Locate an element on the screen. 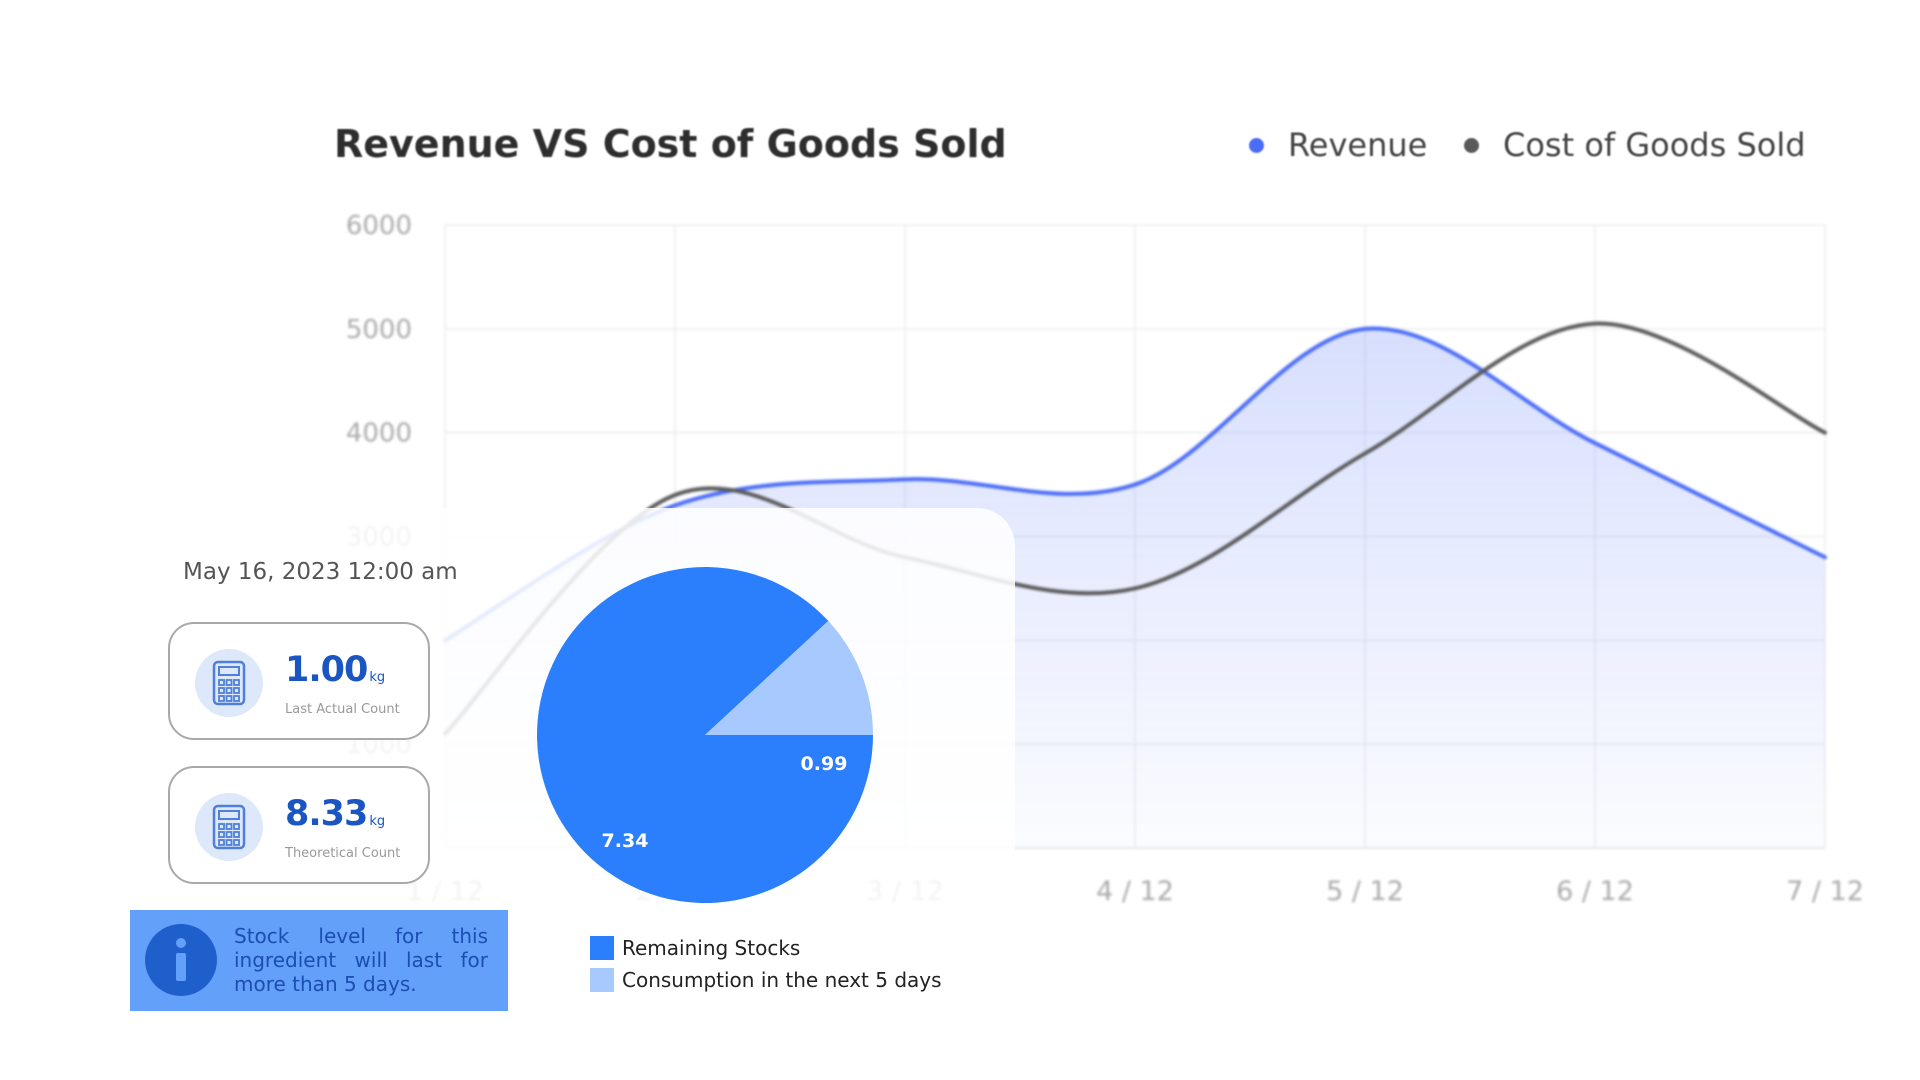 Image resolution: width=1920 pixels, height=1080 pixels. x-tick-label: 7 / 12 is located at coordinates (1825, 891).